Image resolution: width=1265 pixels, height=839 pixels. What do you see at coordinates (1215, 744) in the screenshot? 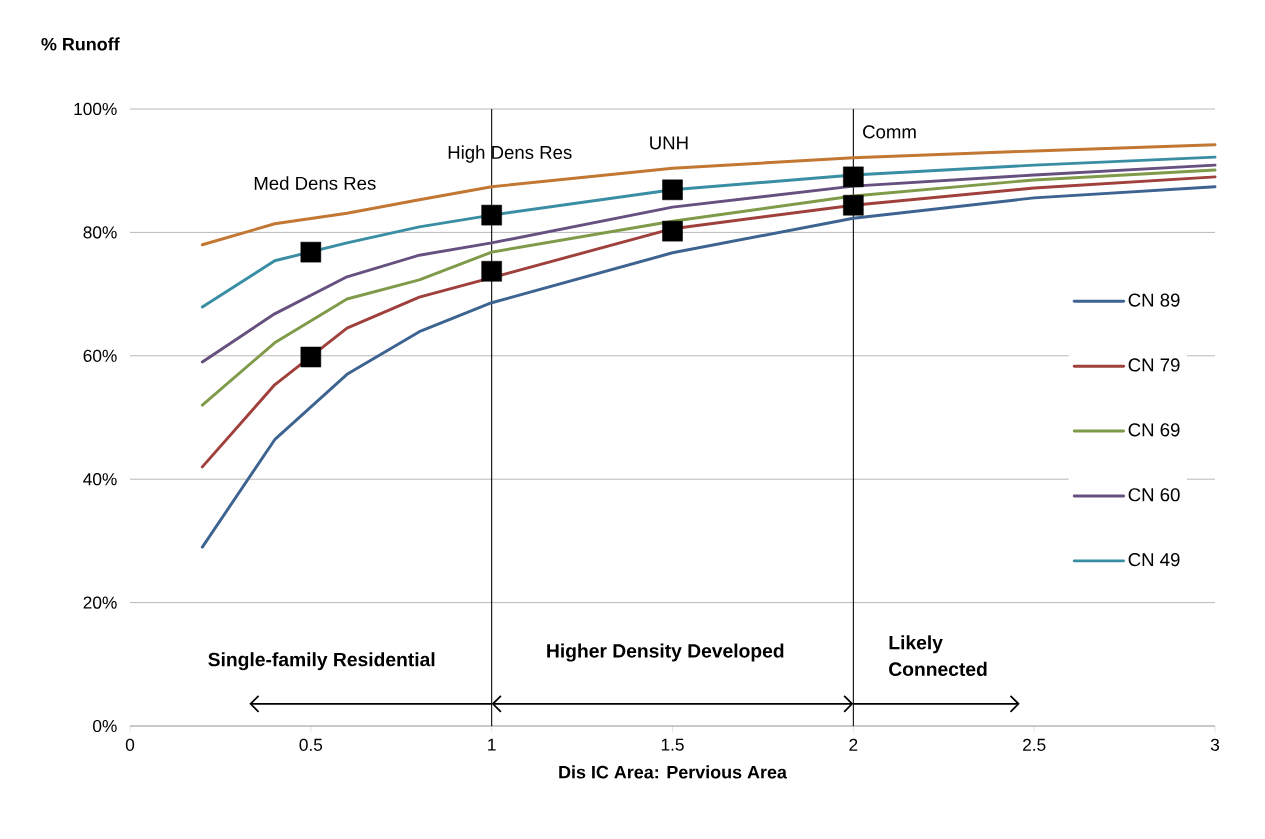
I see `x-tick-label: 3` at bounding box center [1215, 744].